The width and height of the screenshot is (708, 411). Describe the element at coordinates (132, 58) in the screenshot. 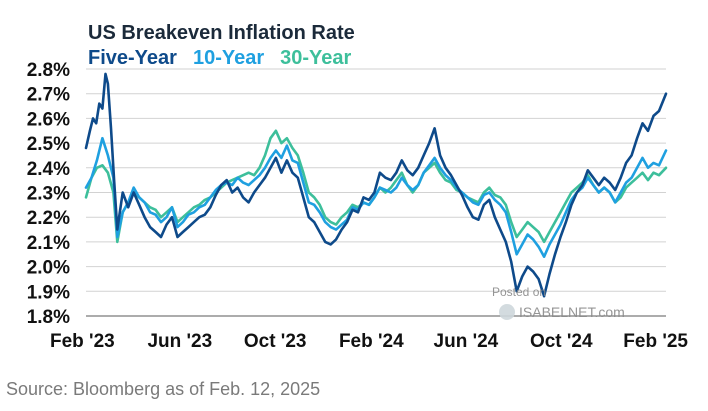

I see `legend-five-year: Five-Year` at that location.